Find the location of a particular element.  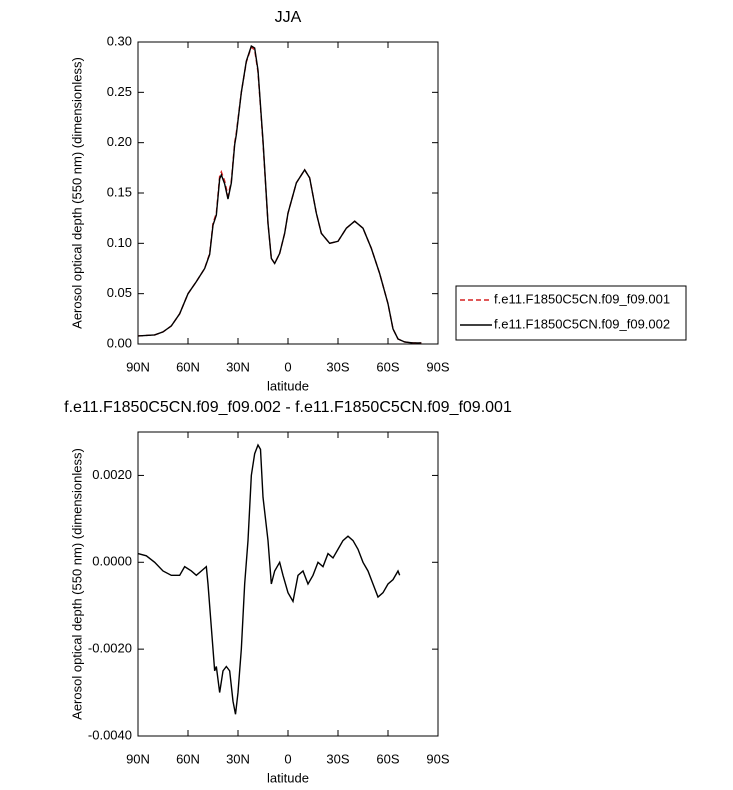

legend-label: f.e11.F1850C5CN.f09_f09.002 is located at coordinates (582, 323).